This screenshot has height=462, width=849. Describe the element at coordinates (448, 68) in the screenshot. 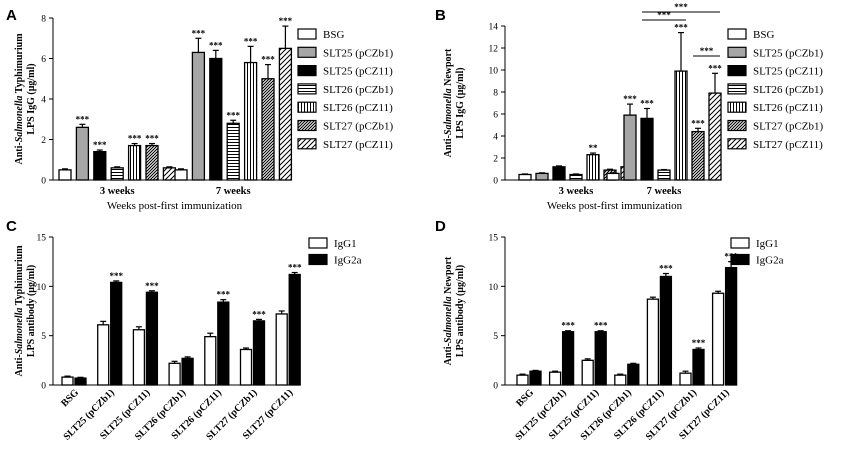

I see `y-axis-label-suffix: Newport` at that location.